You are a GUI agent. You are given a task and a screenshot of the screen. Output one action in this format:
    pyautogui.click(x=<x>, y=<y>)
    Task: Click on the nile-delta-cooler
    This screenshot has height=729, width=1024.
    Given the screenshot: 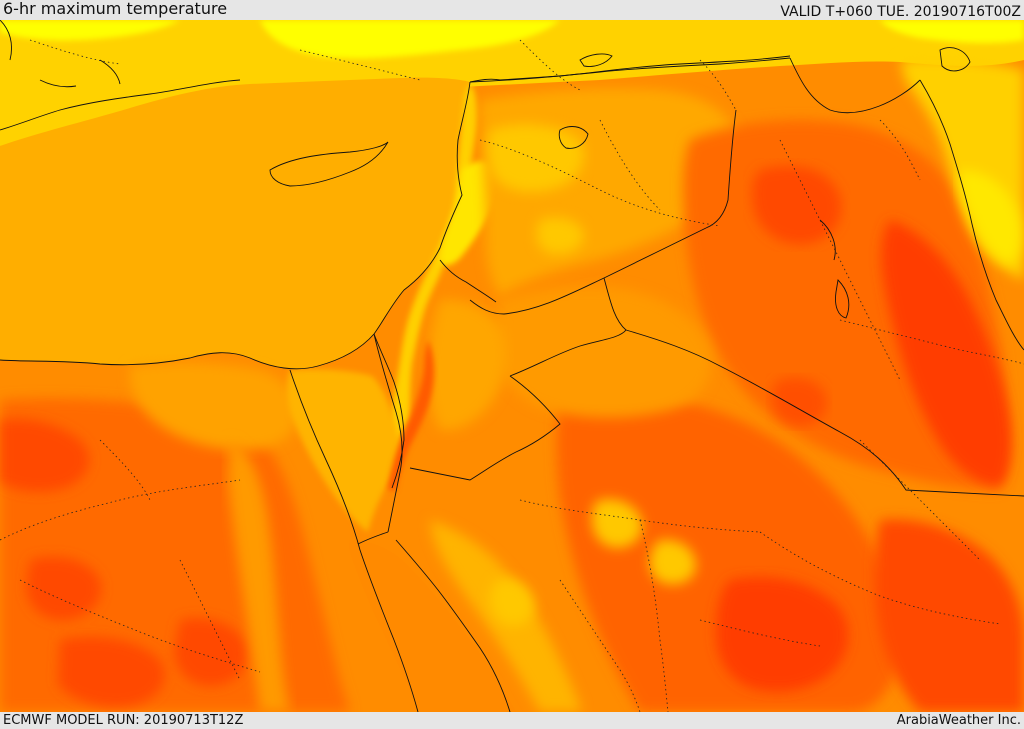 What is the action you would take?
    pyautogui.click(x=213, y=406)
    